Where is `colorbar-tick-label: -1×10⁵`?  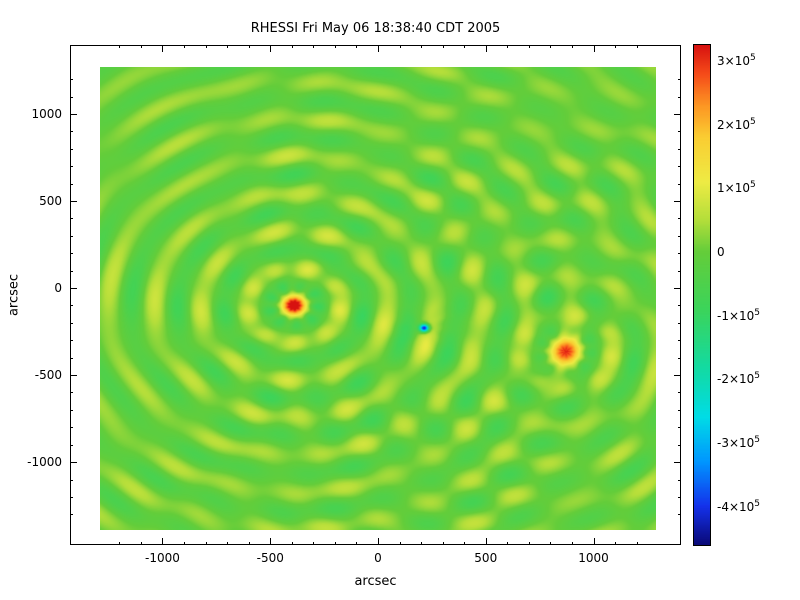 colorbar-tick-label: -1×10⁵ is located at coordinates (739, 315).